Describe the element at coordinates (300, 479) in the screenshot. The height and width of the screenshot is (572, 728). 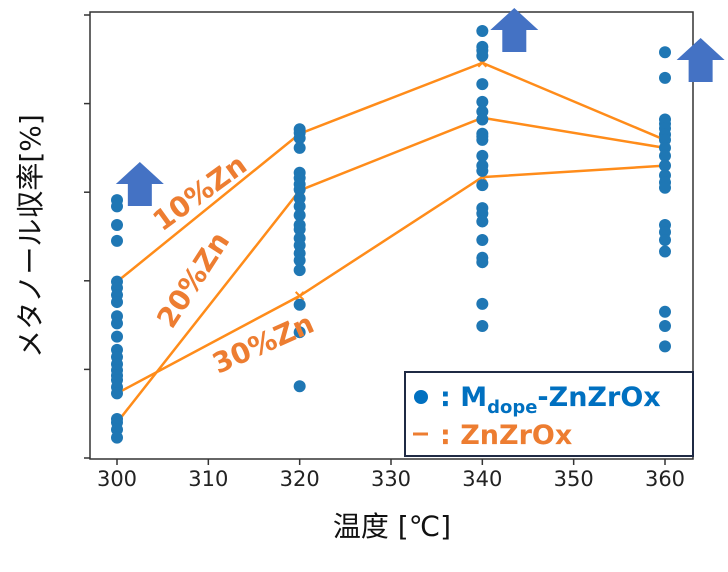
I see `x-tick-label: 320` at that location.